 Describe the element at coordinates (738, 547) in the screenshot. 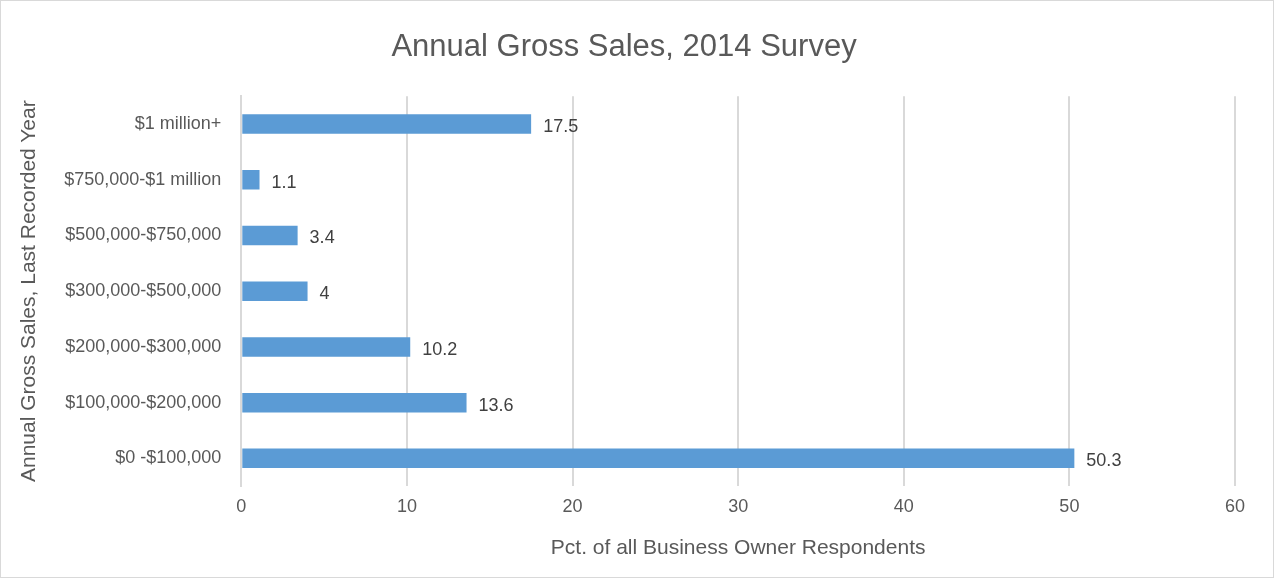

I see `x-axis-title: Pct. of all Business Owner Respondents` at that location.